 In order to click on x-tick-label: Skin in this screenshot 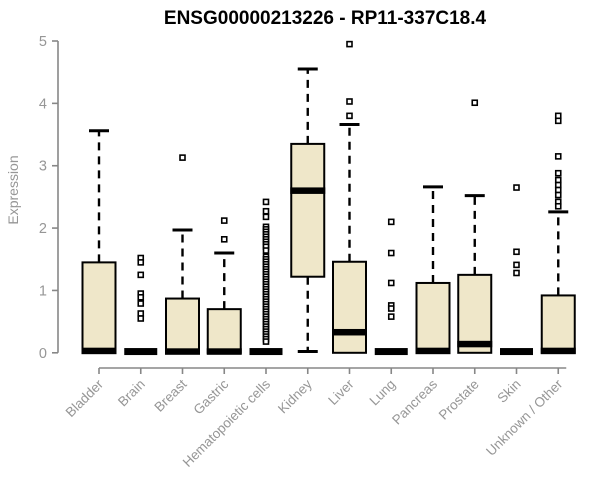, I will do `click(508, 391)`.